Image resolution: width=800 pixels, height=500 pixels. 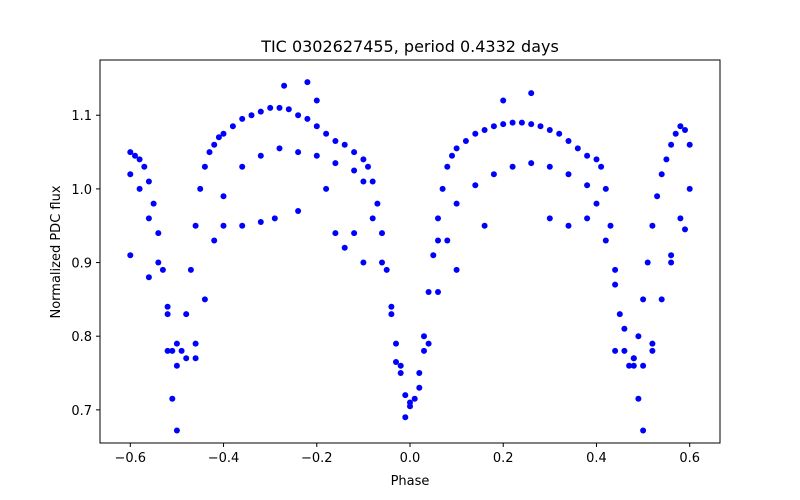 I want to click on chart-title: TIC 0302627455, period 0.4332 days, so click(x=409, y=46).